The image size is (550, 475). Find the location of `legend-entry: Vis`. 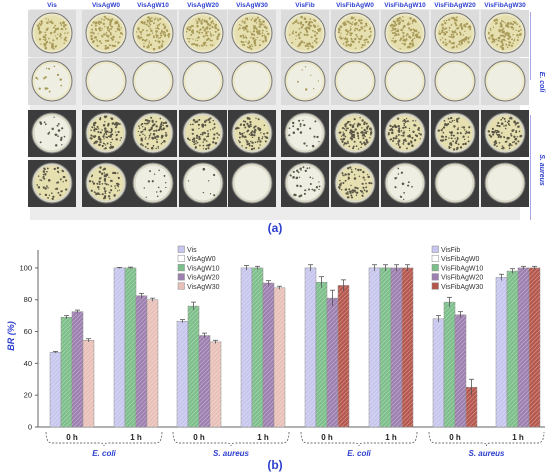

legend-entry: Vis is located at coordinates (187, 249).